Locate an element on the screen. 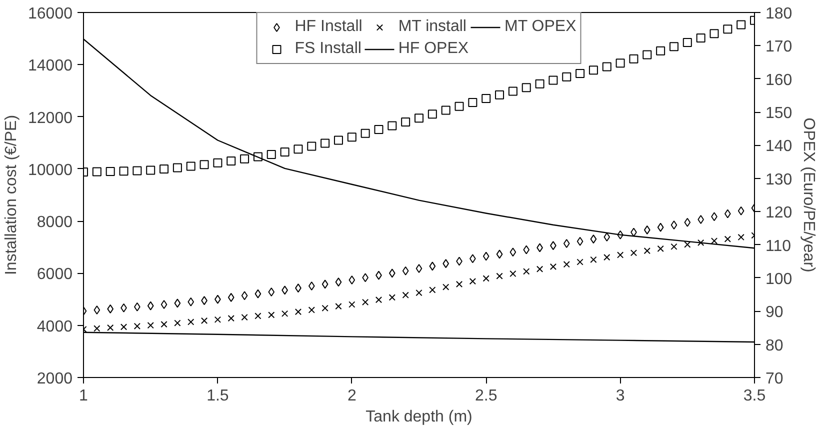 This screenshot has width=824, height=432. y-tick-label: 8000 is located at coordinates (54, 223).